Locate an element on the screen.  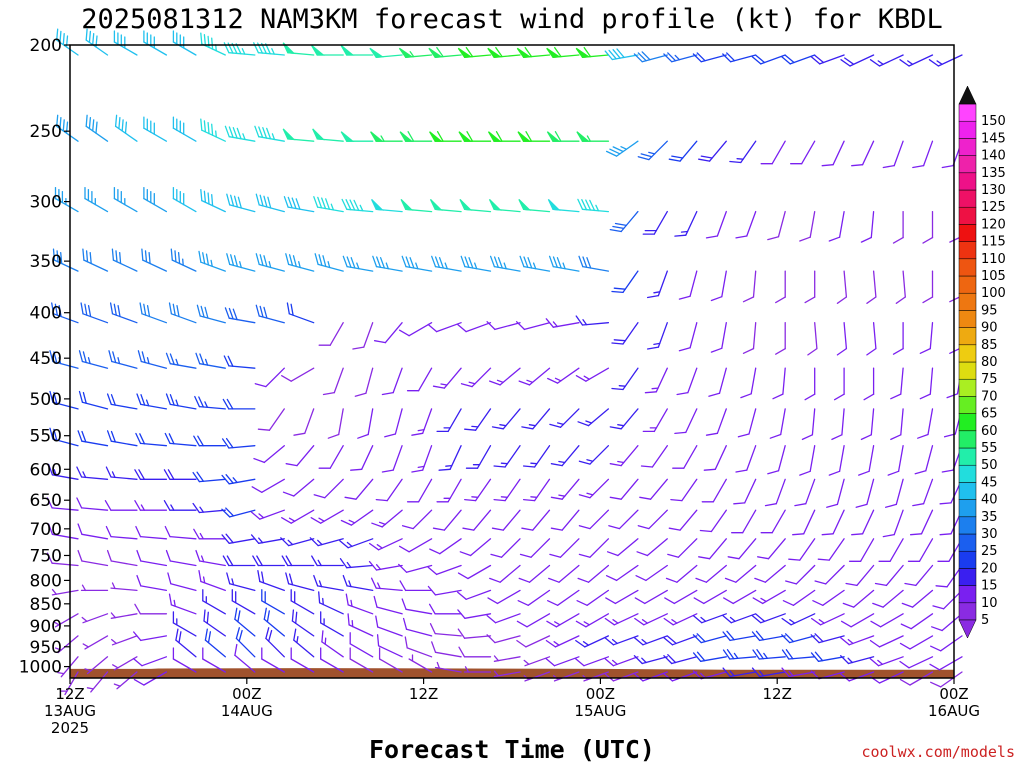
colorbar-label: 130 is located at coordinates (993, 190).